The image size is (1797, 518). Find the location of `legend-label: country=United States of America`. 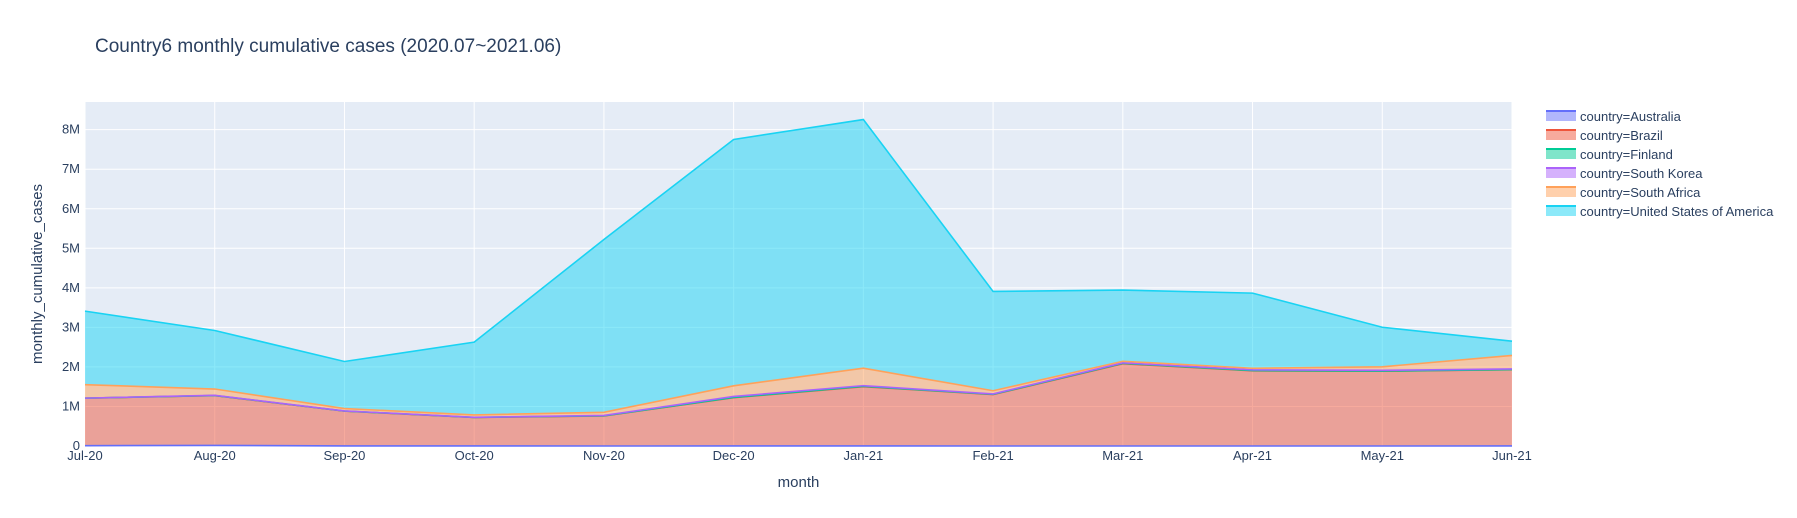

legend-label: country=United States of America is located at coordinates (1677, 211).